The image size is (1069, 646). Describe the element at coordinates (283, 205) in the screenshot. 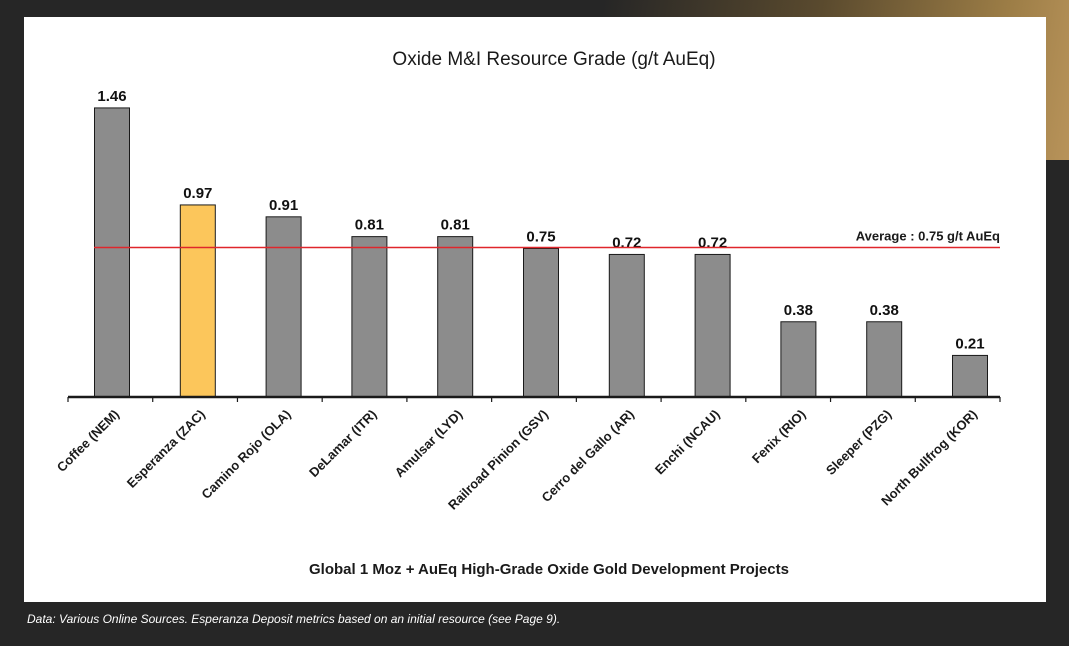

I see `value-label-2: 0.91` at that location.